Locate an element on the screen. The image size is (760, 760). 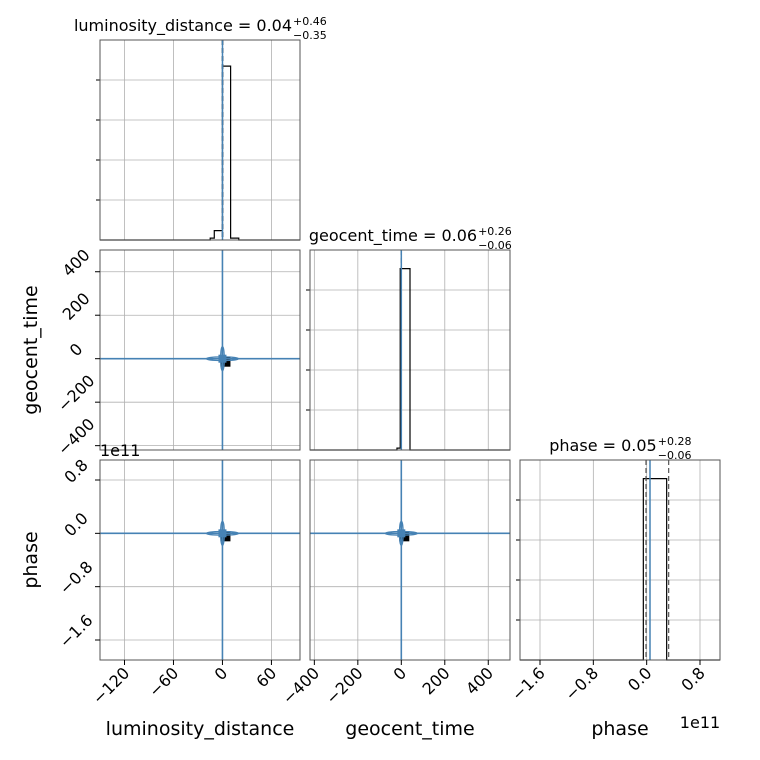
x-tick-label: 400 is located at coordinates (479, 680).